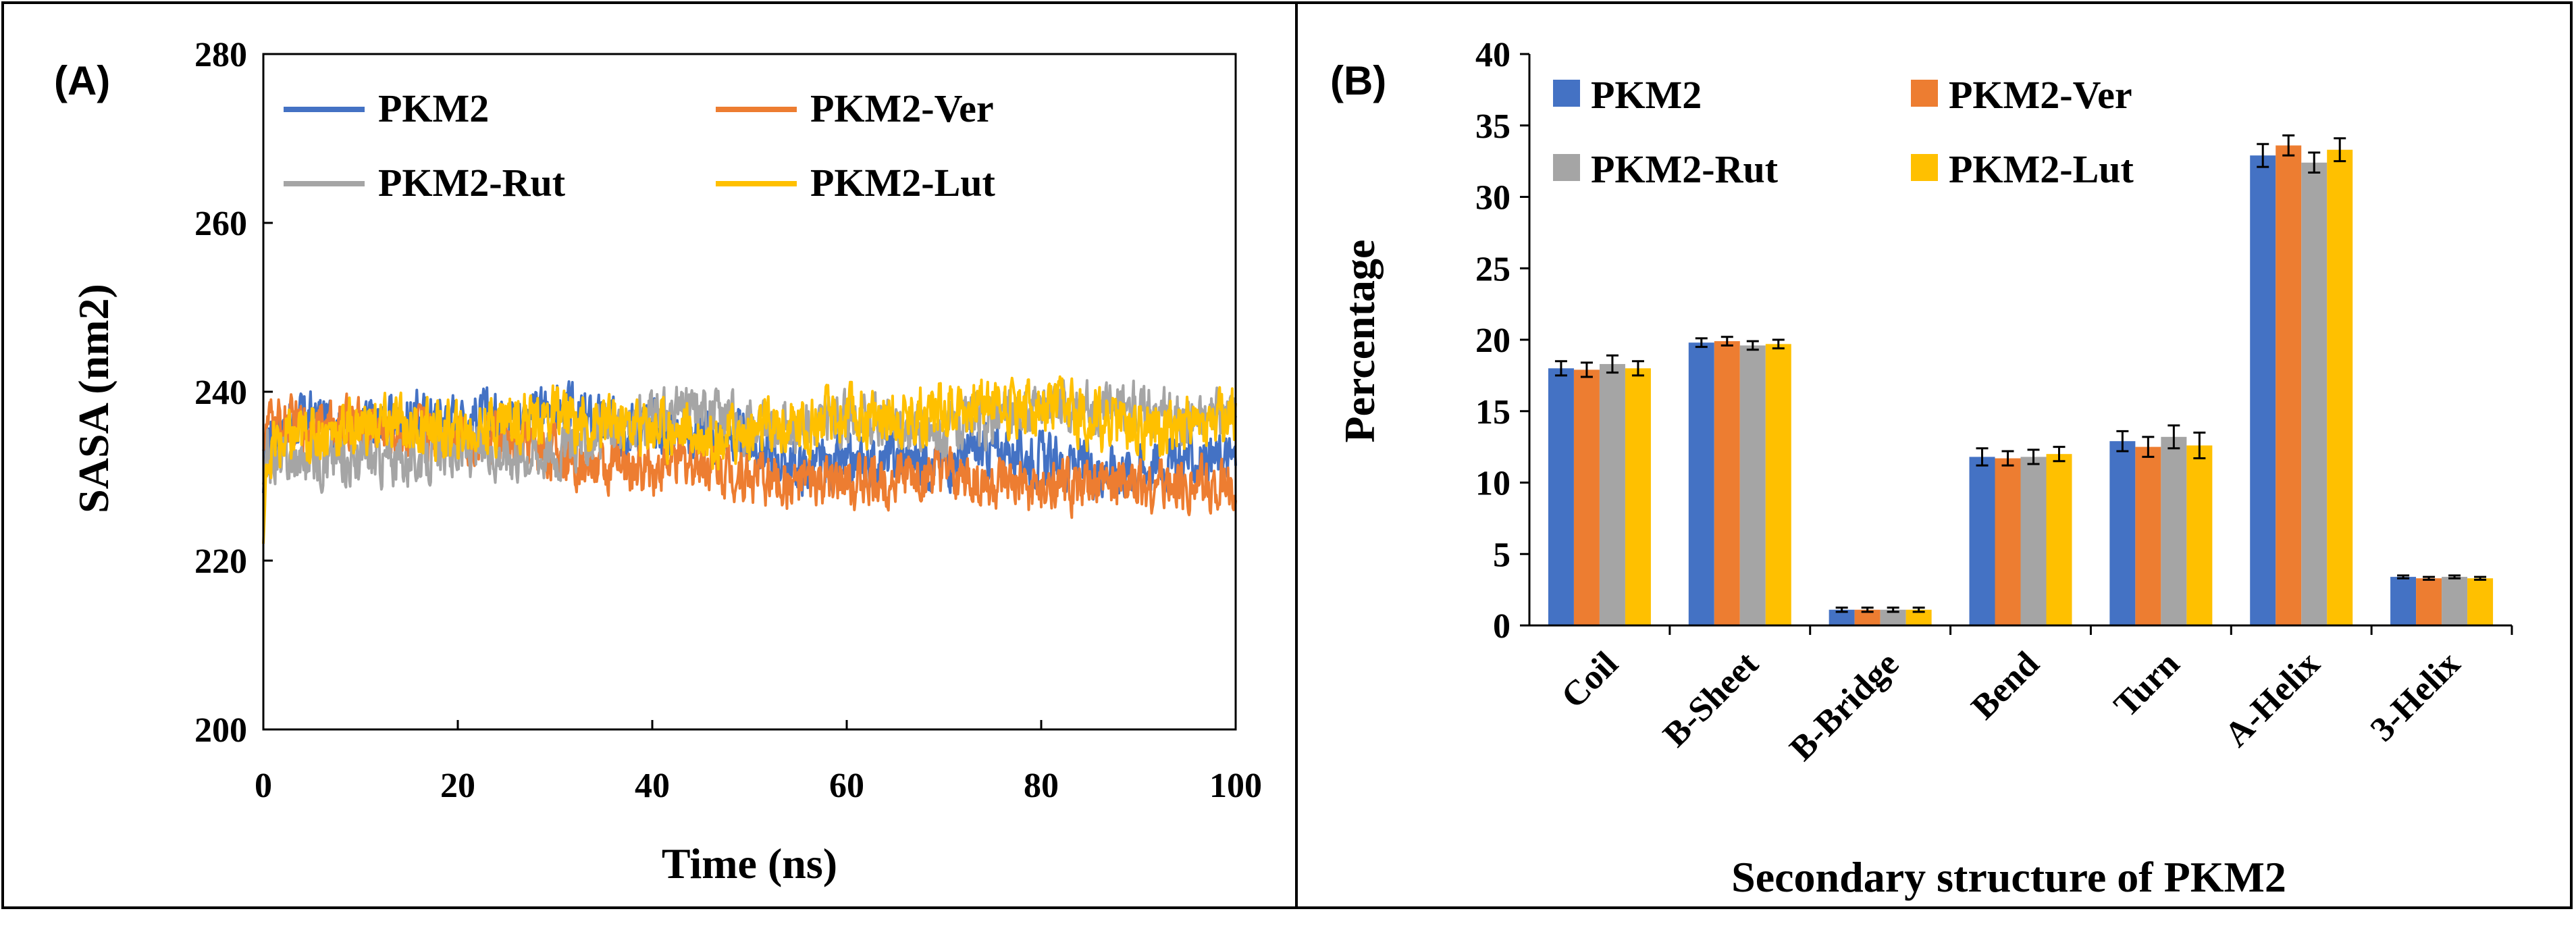 This screenshot has width=2576, height=926. Describe the element at coordinates (1501, 555) in the screenshot. I see `panel-b-y-tick-label: 5` at that location.